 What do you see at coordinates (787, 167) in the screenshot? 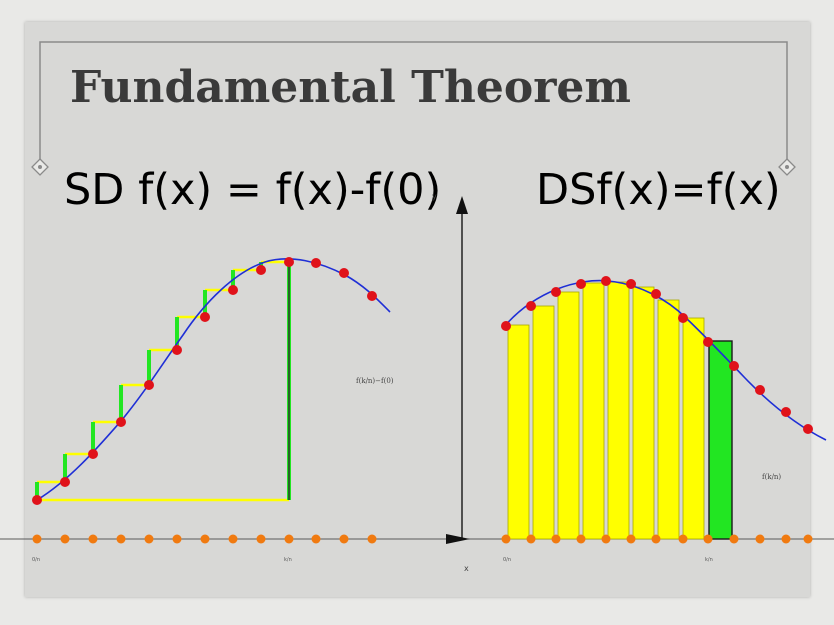
I see `frame-ornament-right` at bounding box center [787, 167].